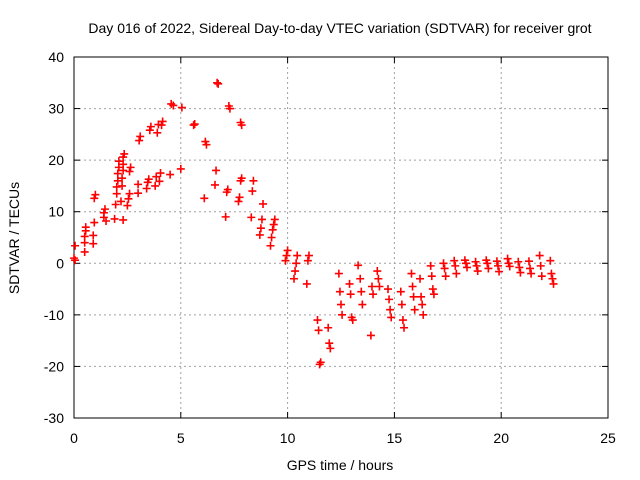 The height and width of the screenshot is (480, 640). Describe the element at coordinates (14, 238) in the screenshot. I see `y-axis-label: SDTVAR / TECUs` at that location.